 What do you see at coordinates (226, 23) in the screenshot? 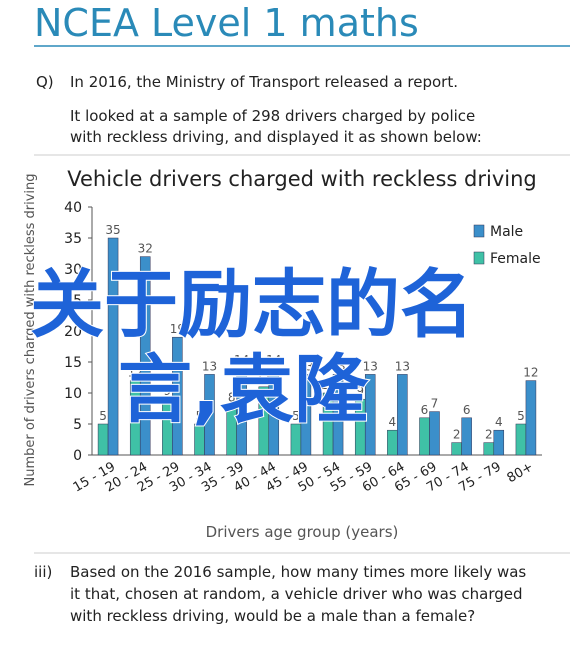
I see `header-title: NCEA Level 1 maths` at bounding box center [226, 23].